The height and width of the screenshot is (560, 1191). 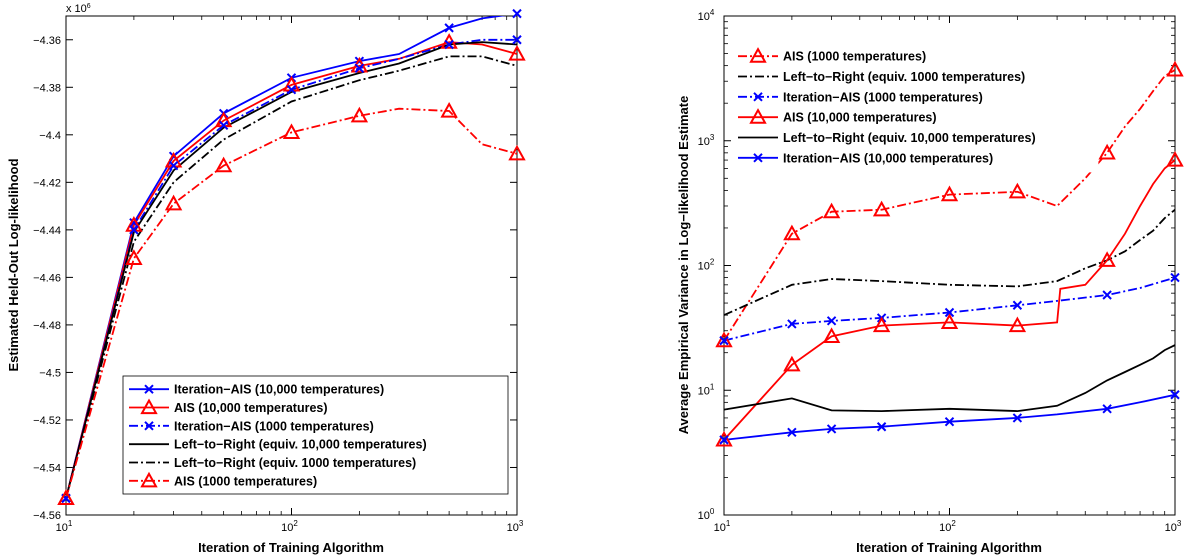 I want to click on x-tick-label: 10¹, so click(x=722, y=526).